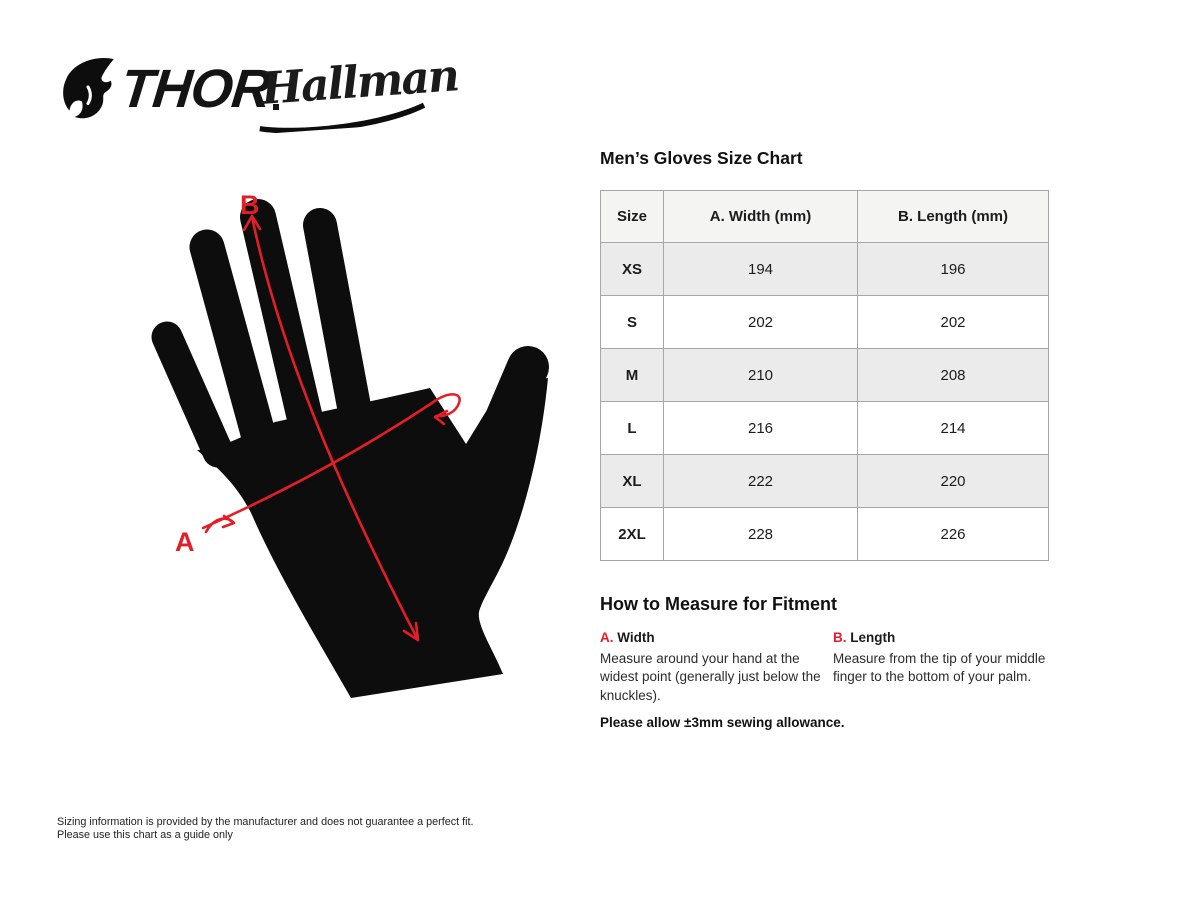 Image resolution: width=1200 pixels, height=900 pixels. What do you see at coordinates (632, 322) in the screenshot?
I see `size-cell: S` at bounding box center [632, 322].